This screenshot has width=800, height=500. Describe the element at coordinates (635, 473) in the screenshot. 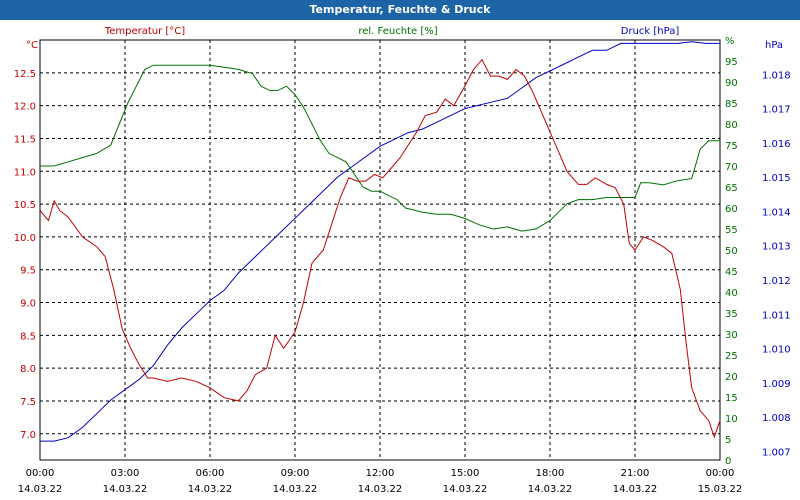

I see `x-tick-time: 21:00` at that location.